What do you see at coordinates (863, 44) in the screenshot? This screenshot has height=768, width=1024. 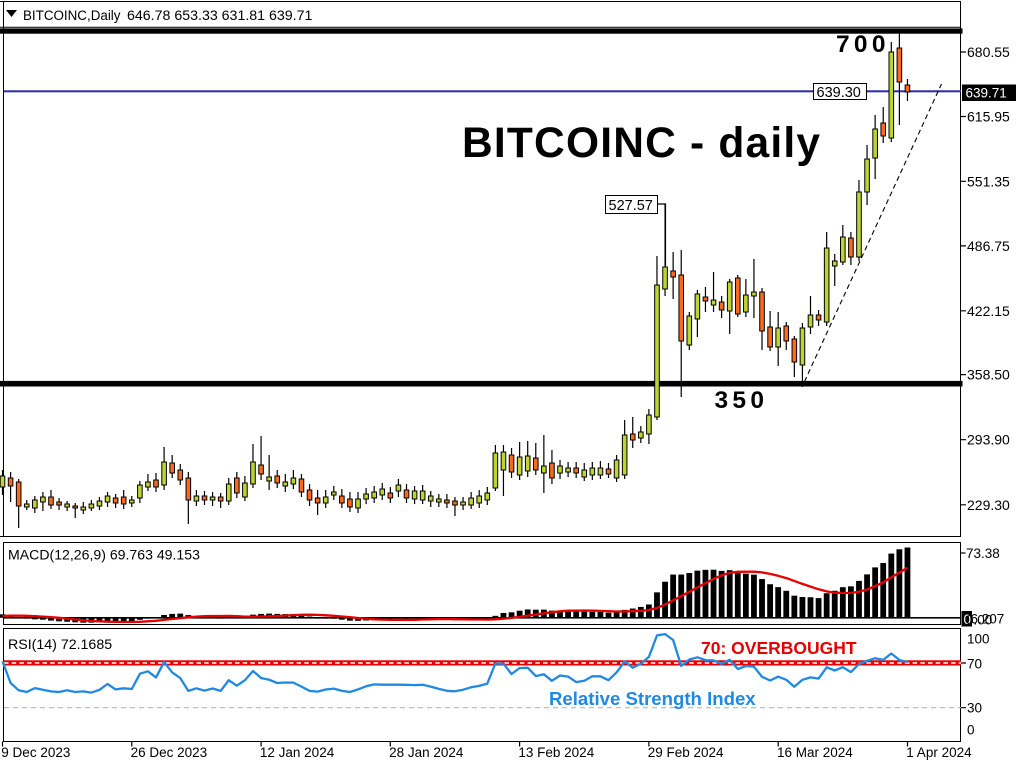 I see `svg-text: 700` at bounding box center [863, 44].